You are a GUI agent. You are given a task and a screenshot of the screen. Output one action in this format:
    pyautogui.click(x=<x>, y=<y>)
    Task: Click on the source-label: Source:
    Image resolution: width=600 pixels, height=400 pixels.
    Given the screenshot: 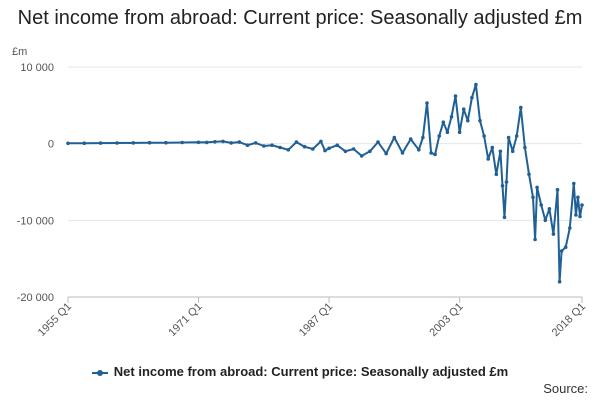 What is the action you would take?
    pyautogui.click(x=565, y=388)
    